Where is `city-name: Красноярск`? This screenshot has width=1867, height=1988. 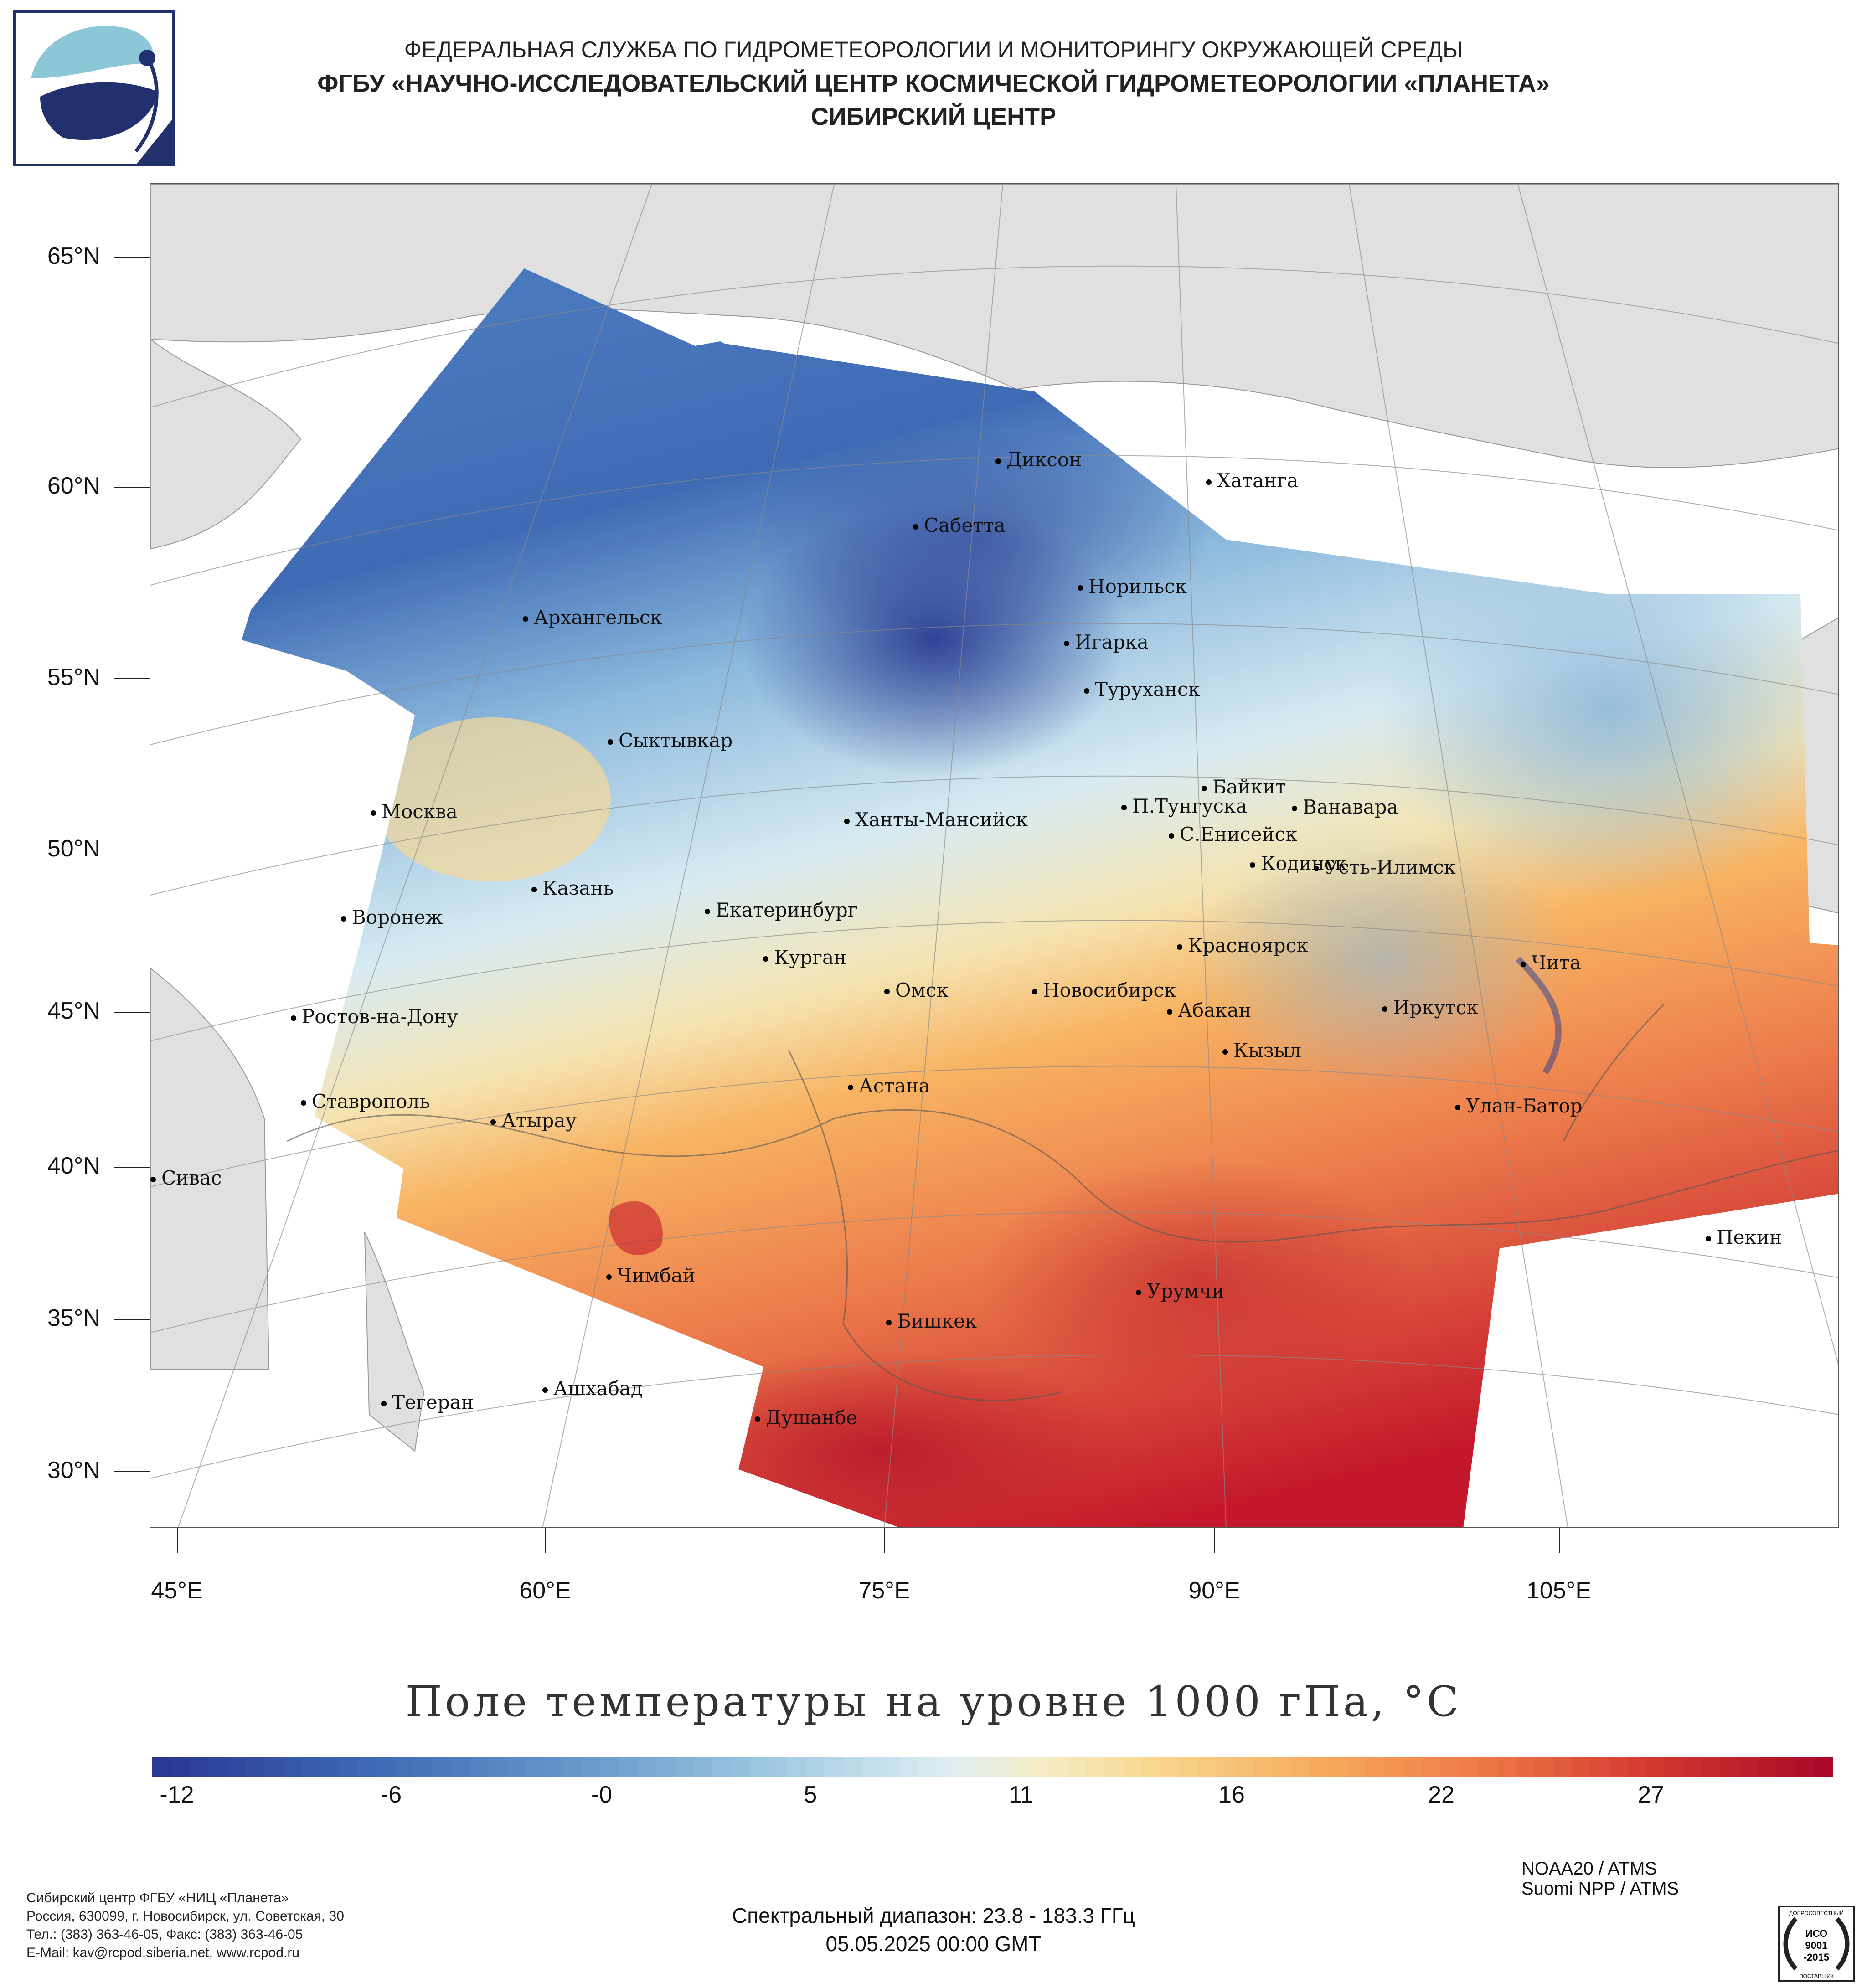
city-name: Красноярск is located at coordinates (1248, 946).